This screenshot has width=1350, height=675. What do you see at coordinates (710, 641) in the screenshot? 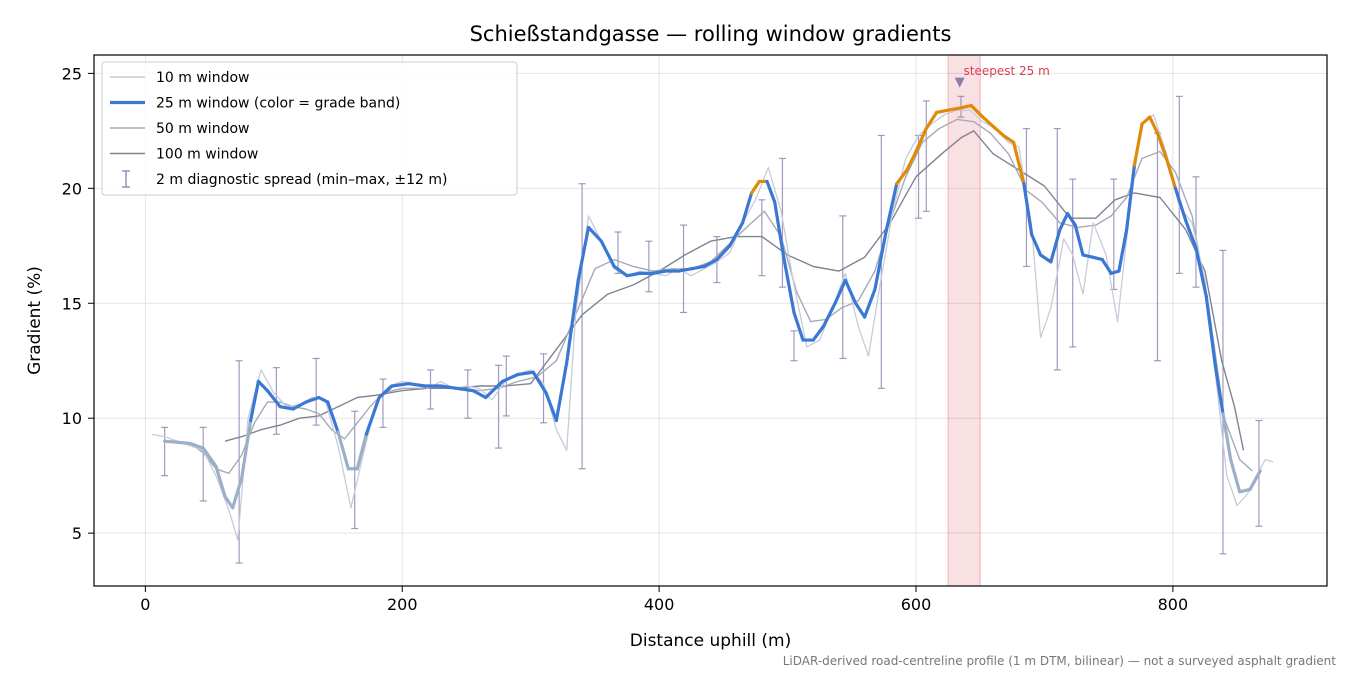
I see `x-axis-label: Distance uphill (m)` at bounding box center [710, 641].